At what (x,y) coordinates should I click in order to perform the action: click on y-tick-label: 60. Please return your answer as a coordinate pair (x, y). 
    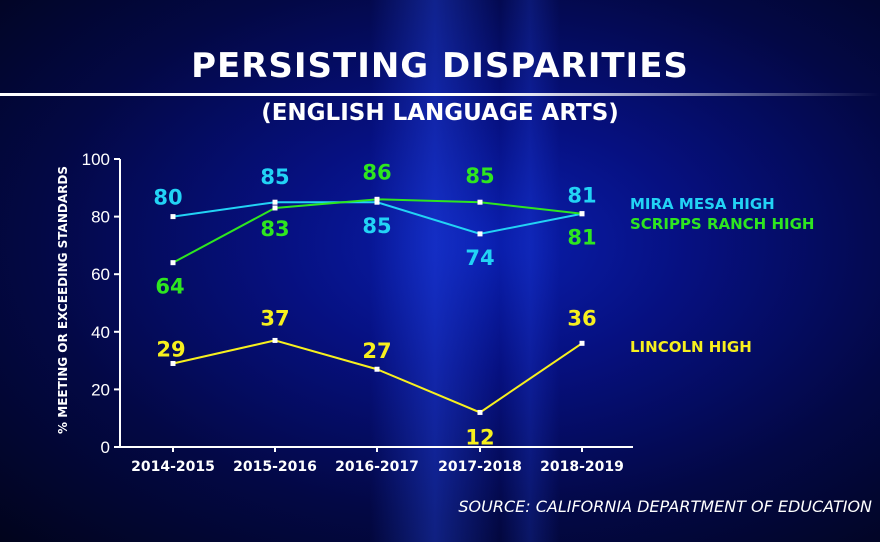
    Looking at the image, I should click on (100, 274).